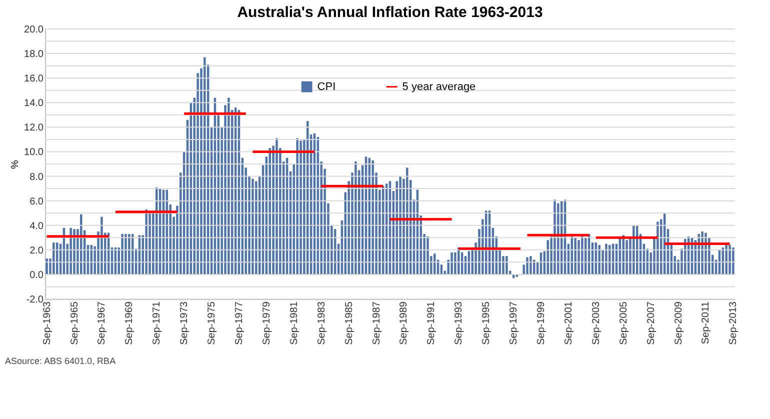  I want to click on x-tick-label: Sep-2013, so click(734, 323).